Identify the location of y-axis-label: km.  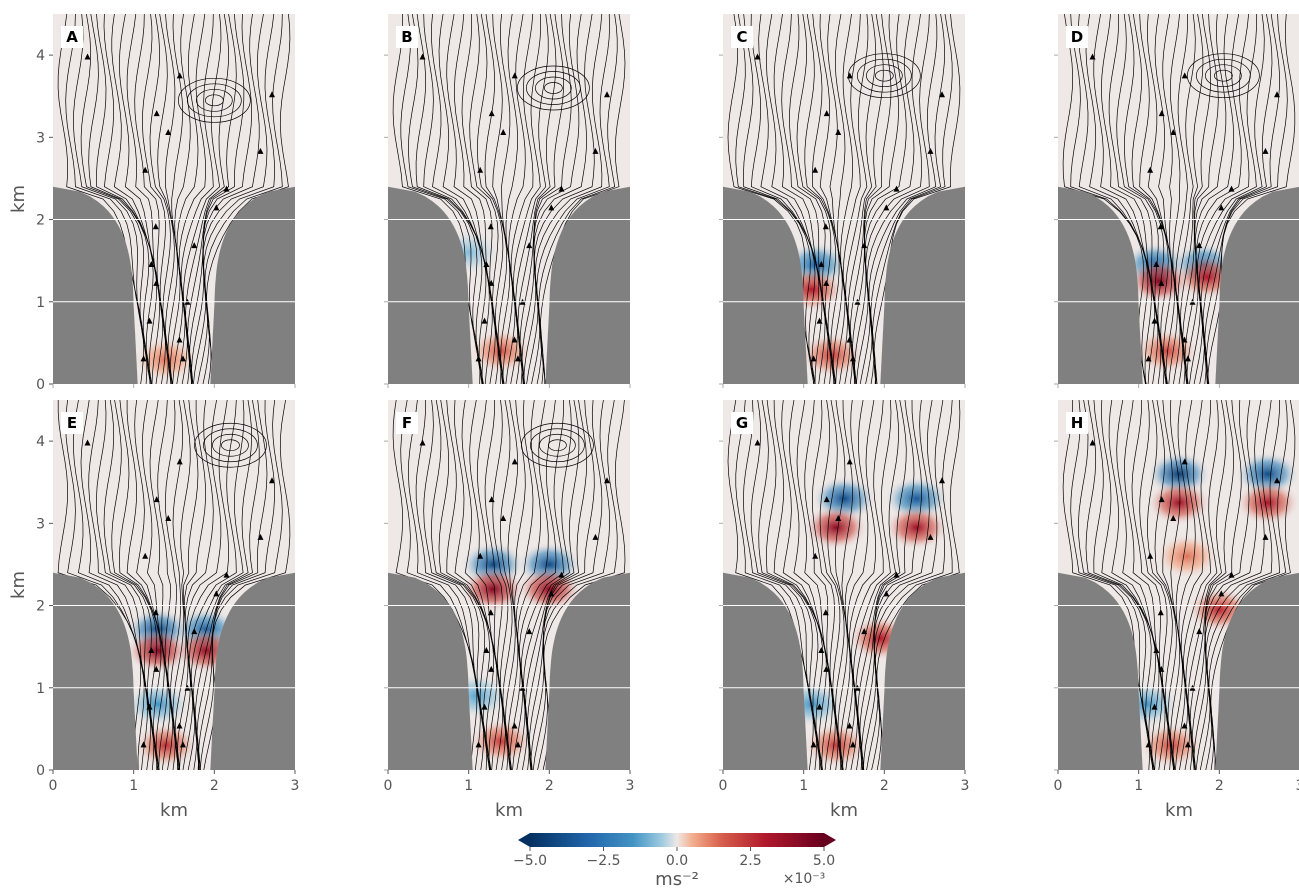
(18, 199).